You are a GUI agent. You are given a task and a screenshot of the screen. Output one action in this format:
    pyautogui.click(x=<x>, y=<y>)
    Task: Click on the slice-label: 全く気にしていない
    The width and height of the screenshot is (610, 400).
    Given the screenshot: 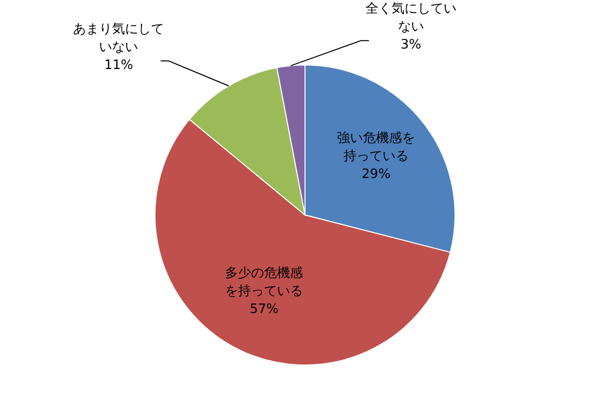 What is the action you would take?
    pyautogui.click(x=410, y=18)
    